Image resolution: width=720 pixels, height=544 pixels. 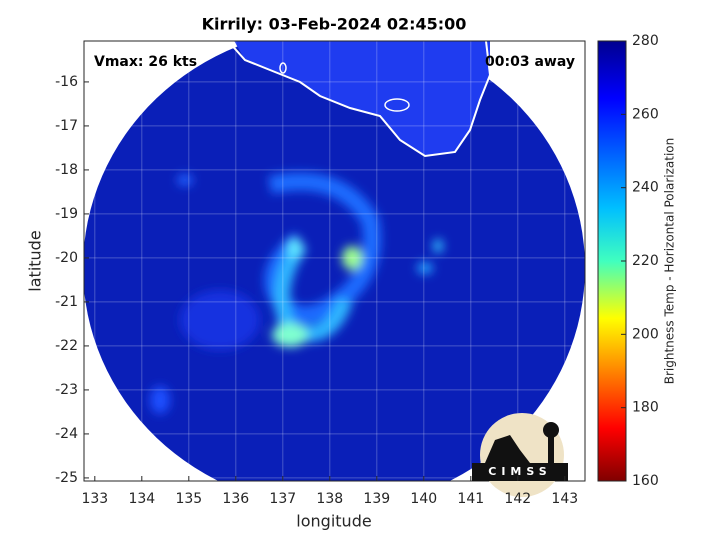 I want to click on x-tick-label: 140, so click(x=423, y=499).